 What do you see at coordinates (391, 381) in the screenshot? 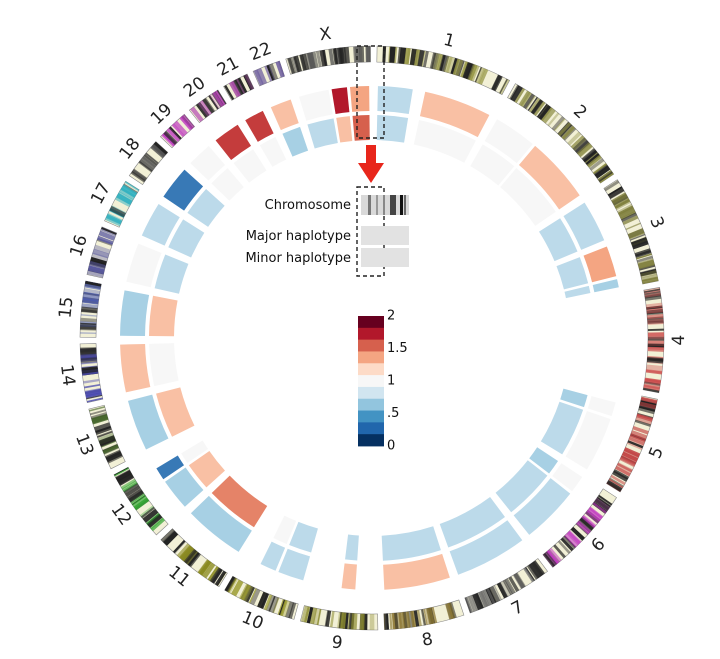
I see `colorbar-tick-label: 1` at bounding box center [391, 381].